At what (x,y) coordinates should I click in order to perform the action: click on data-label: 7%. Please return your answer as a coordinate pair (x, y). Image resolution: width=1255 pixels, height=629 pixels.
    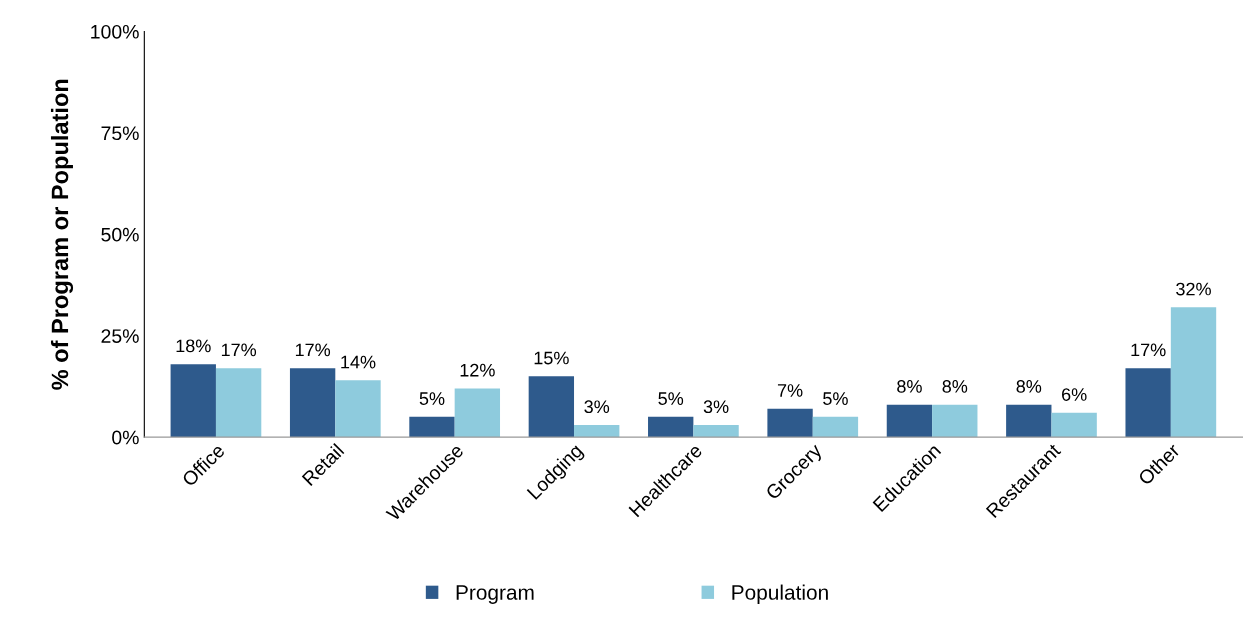
    Looking at the image, I should click on (790, 390).